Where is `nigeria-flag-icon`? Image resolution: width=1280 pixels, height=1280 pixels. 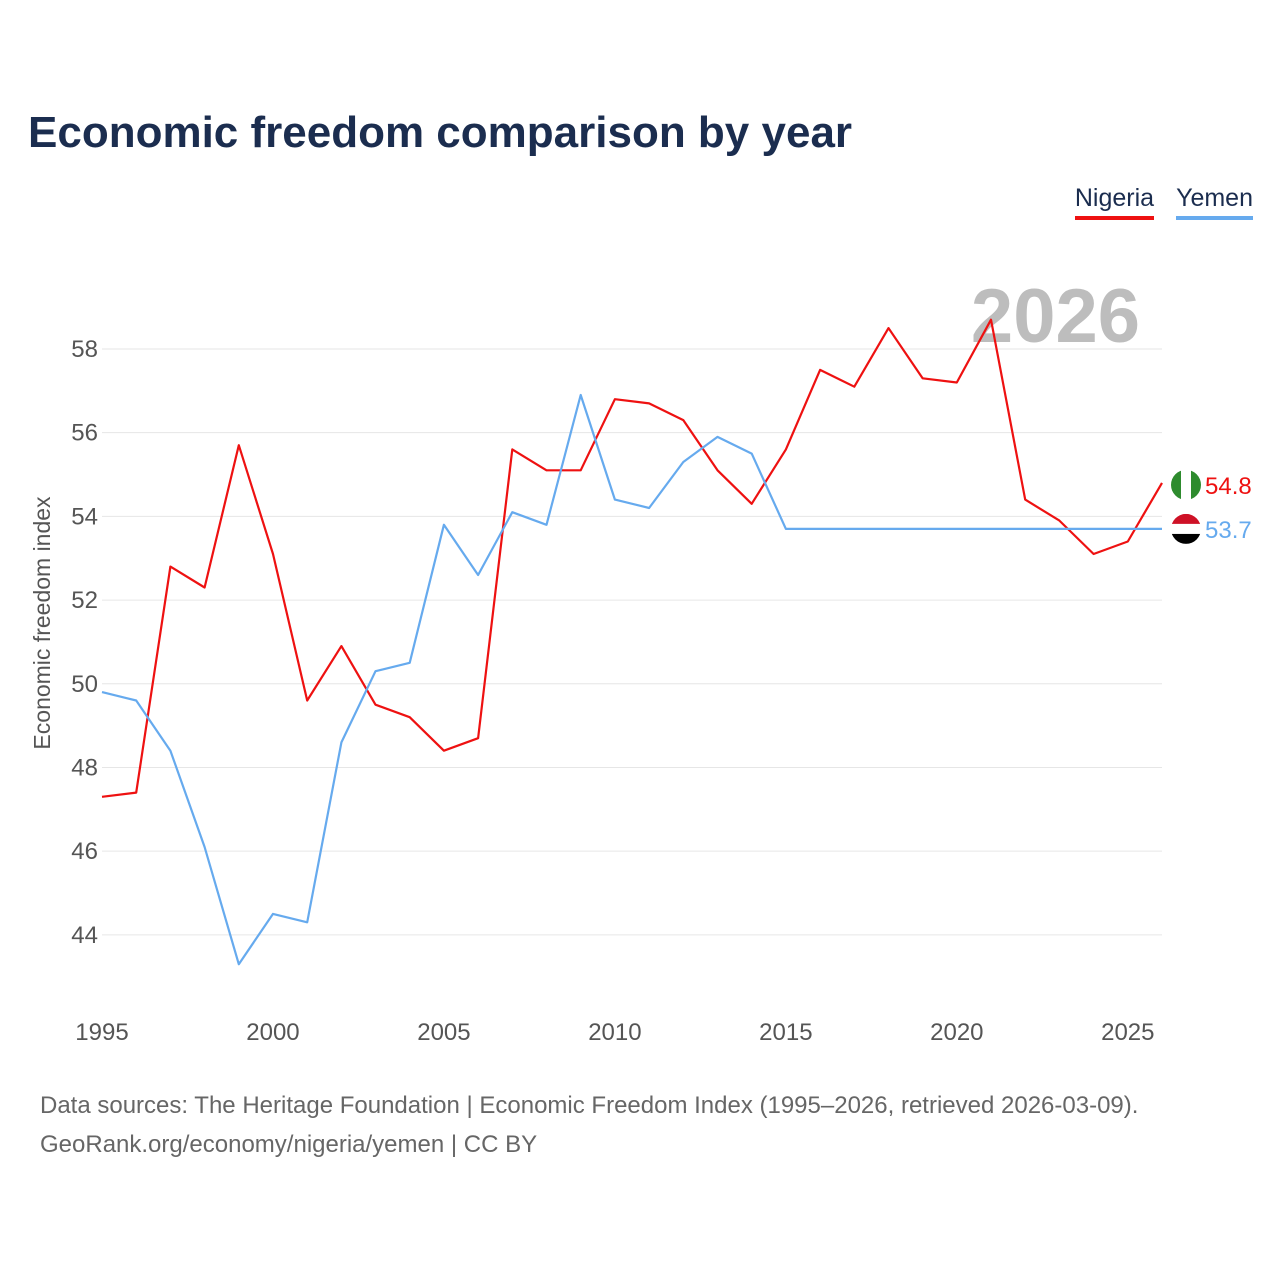 nigeria-flag-icon is located at coordinates (1186, 484).